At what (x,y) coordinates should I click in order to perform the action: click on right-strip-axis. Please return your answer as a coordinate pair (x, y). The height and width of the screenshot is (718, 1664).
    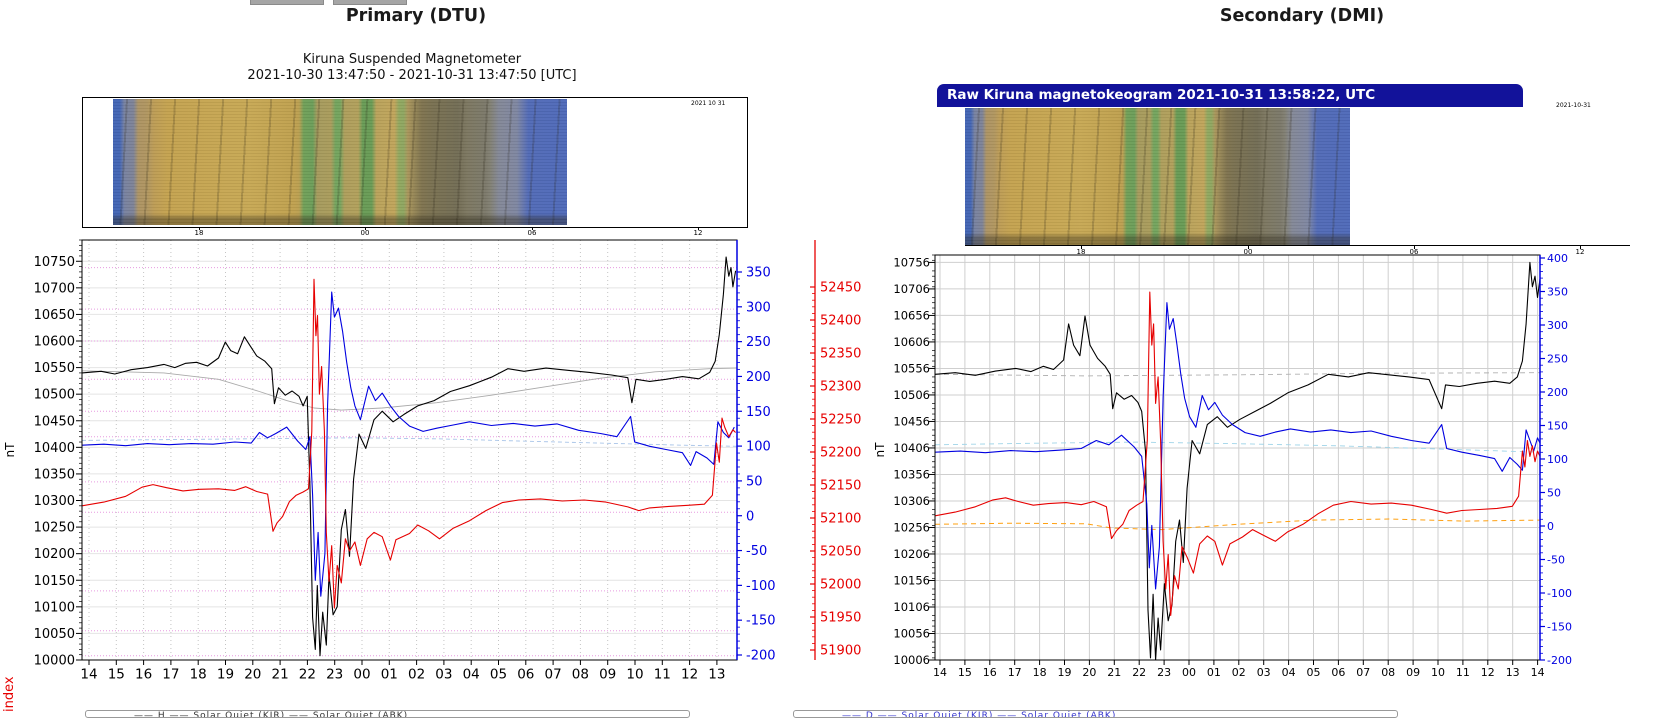
    Looking at the image, I should click on (1297, 245).